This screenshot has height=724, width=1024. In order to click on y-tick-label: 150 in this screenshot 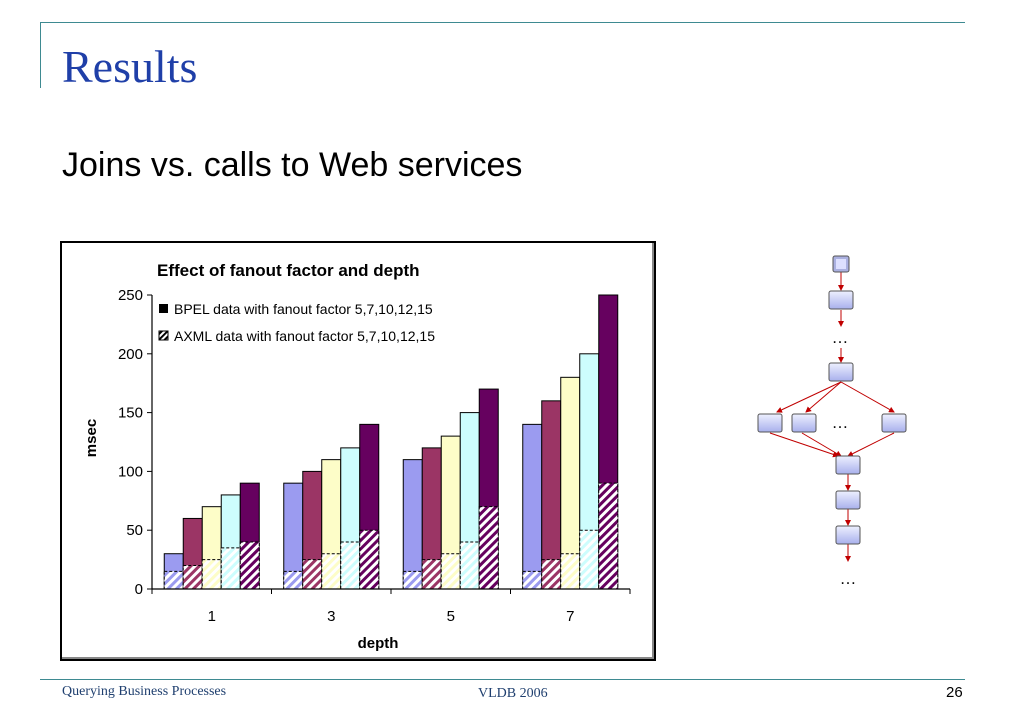, I will do `click(130, 413)`.